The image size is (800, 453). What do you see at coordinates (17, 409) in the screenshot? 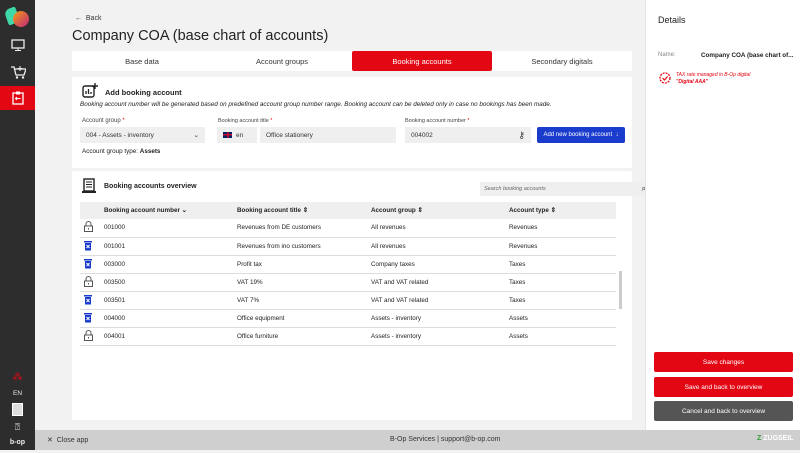
I see `user-avatar-icon` at bounding box center [17, 409].